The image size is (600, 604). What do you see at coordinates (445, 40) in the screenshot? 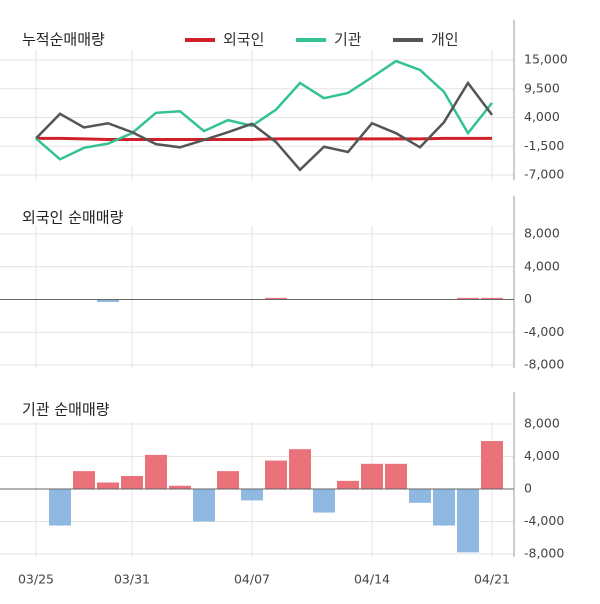
I see `legend-label: 개인` at bounding box center [445, 40].